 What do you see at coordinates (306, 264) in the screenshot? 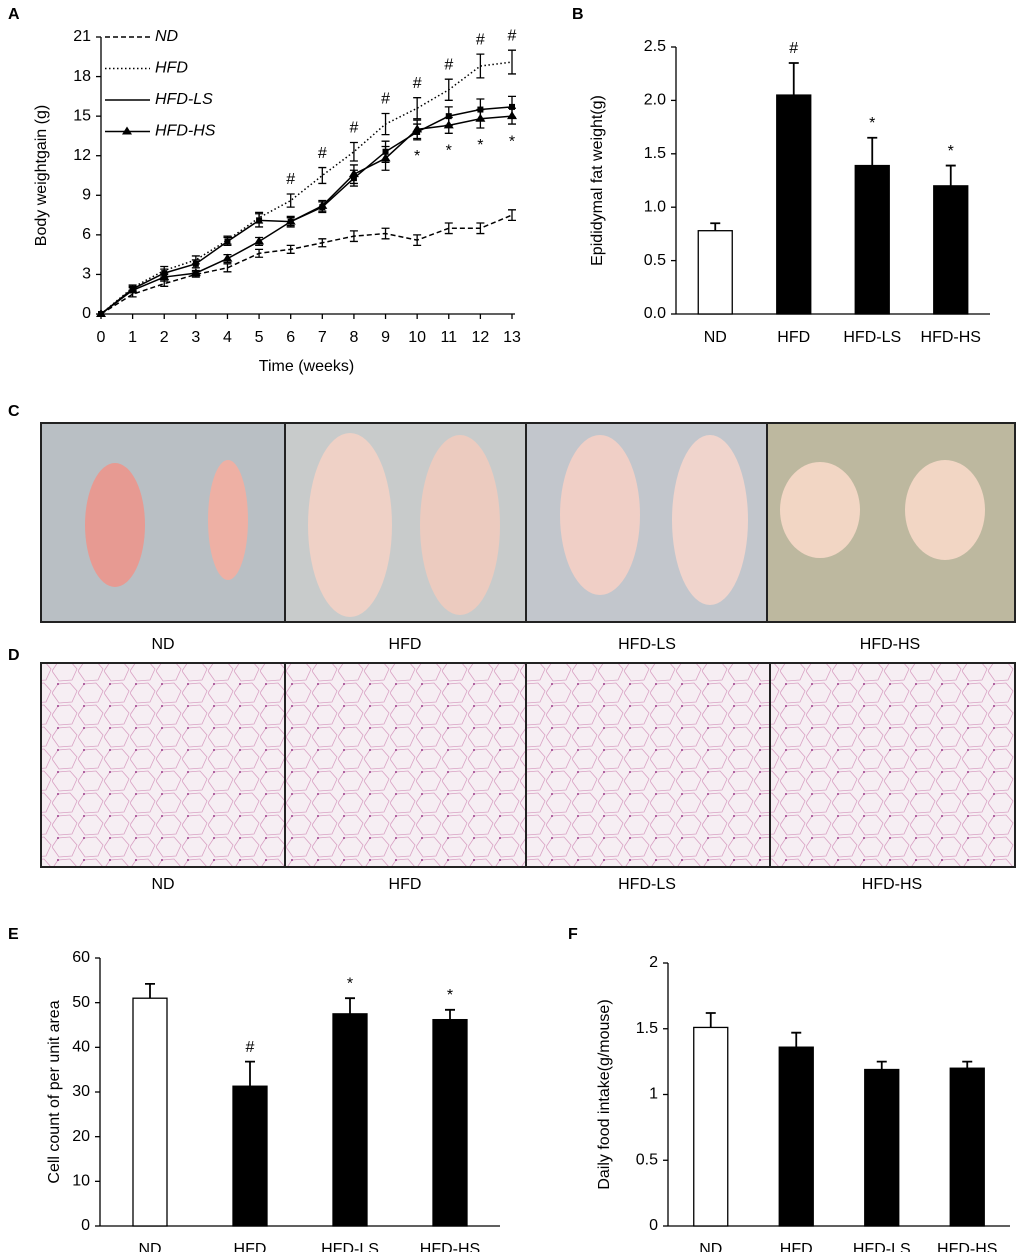
I see `series-line` at bounding box center [306, 264].